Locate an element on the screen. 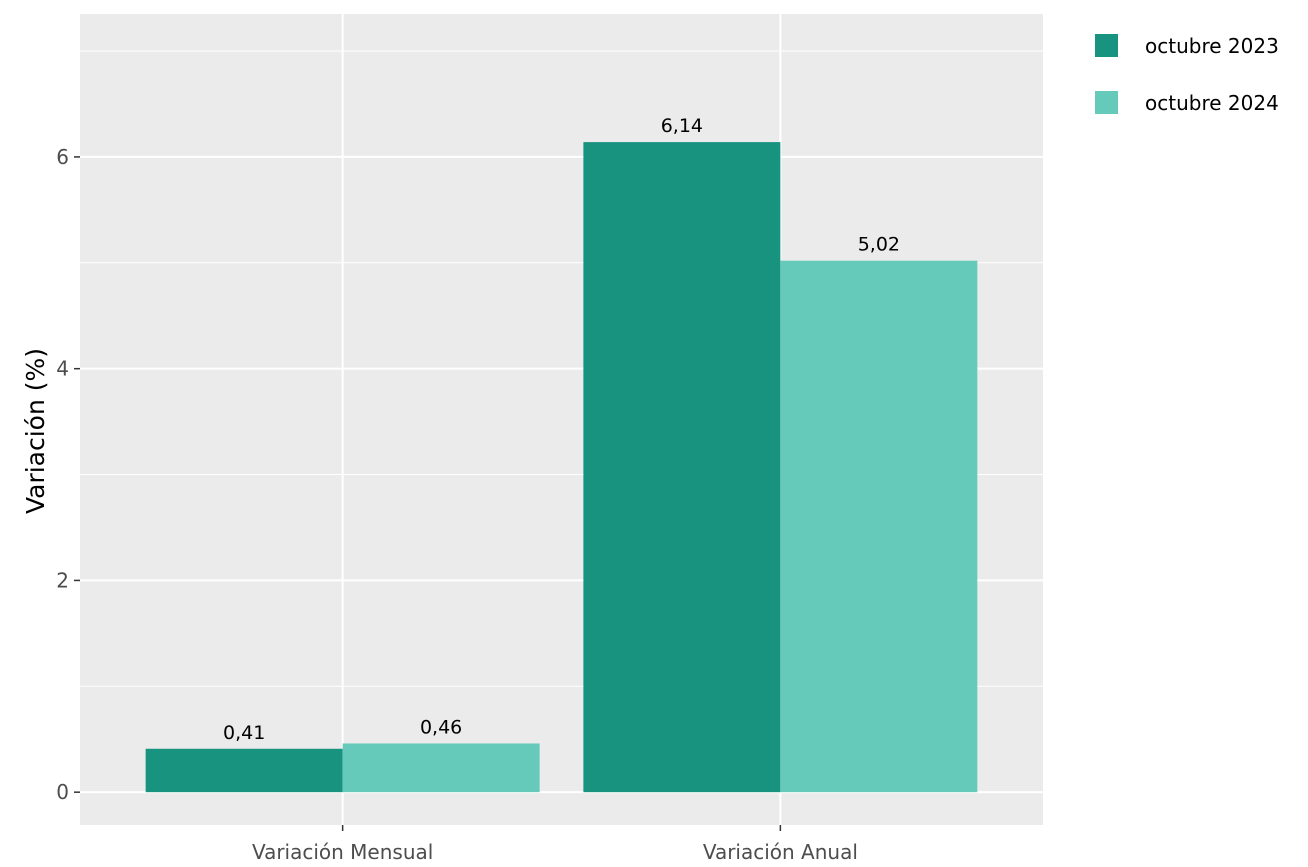 The height and width of the screenshot is (867, 1308). legend: octubre 2023 octubre 2024 is located at coordinates (1187, 74).